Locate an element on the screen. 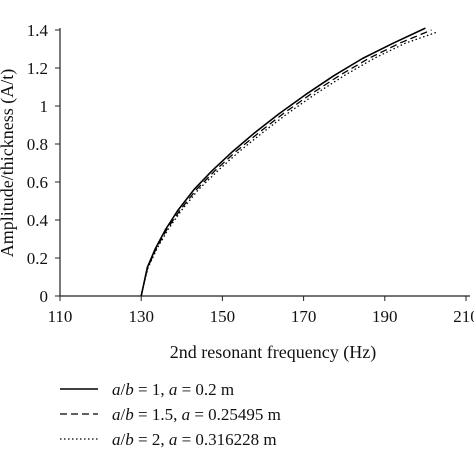 The image size is (474, 474). y-tick-label: 1 is located at coordinates (44, 106).